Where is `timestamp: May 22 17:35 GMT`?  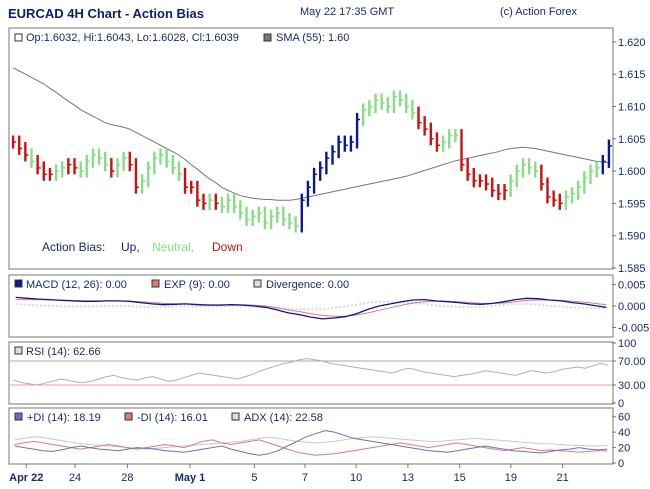
timestamp: May 22 17:35 GMT is located at coordinates (347, 12).